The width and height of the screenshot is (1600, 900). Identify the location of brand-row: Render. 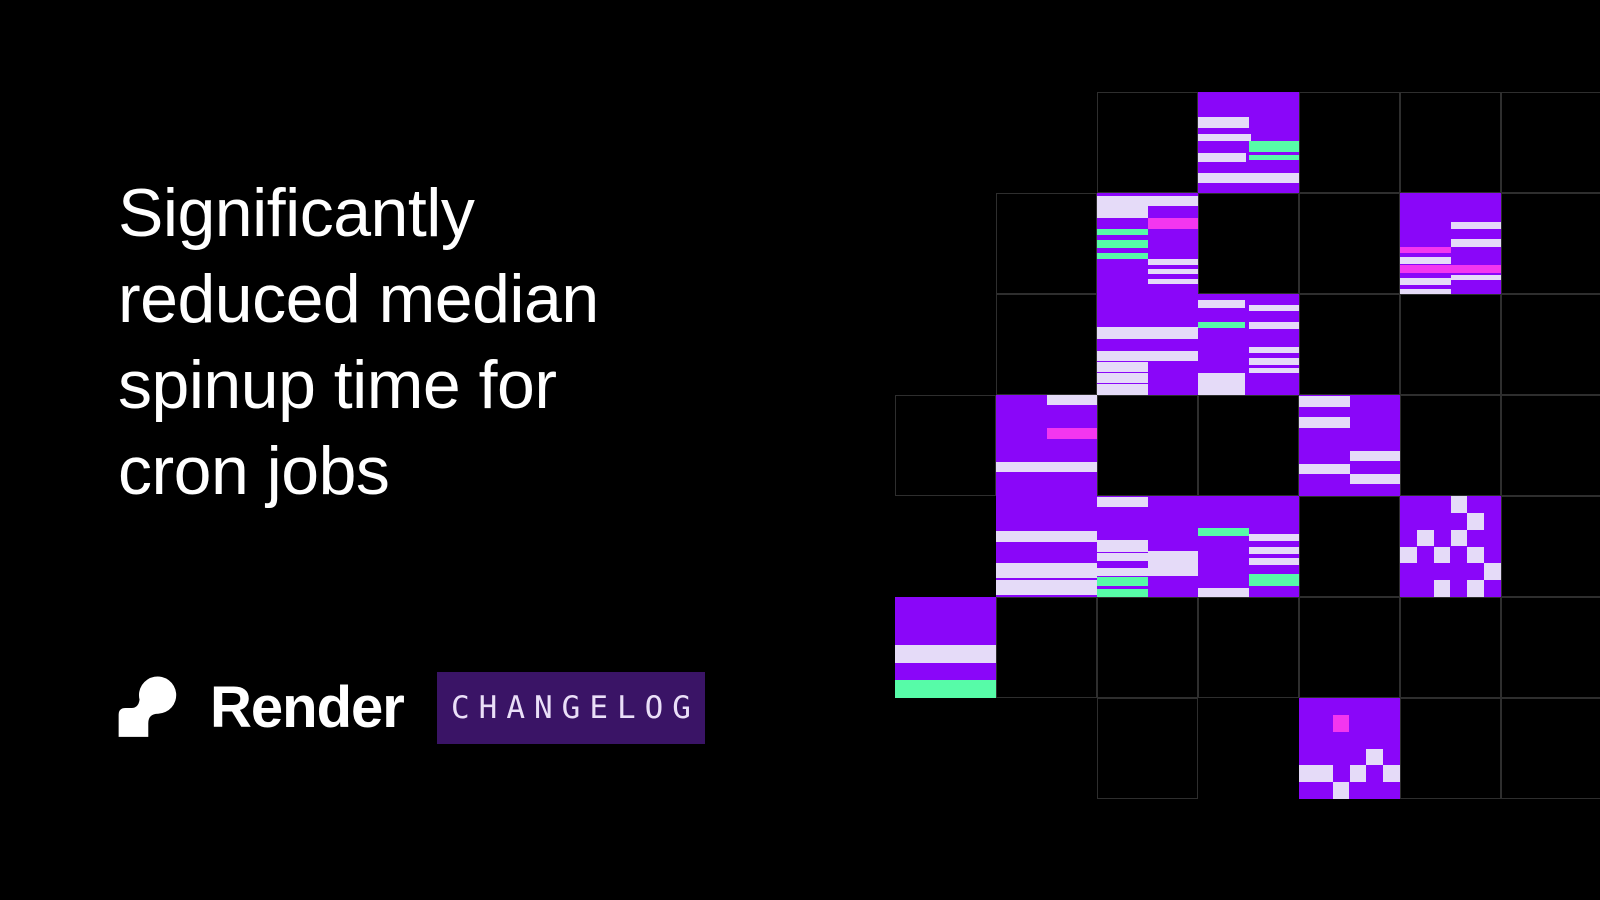
(256, 708).